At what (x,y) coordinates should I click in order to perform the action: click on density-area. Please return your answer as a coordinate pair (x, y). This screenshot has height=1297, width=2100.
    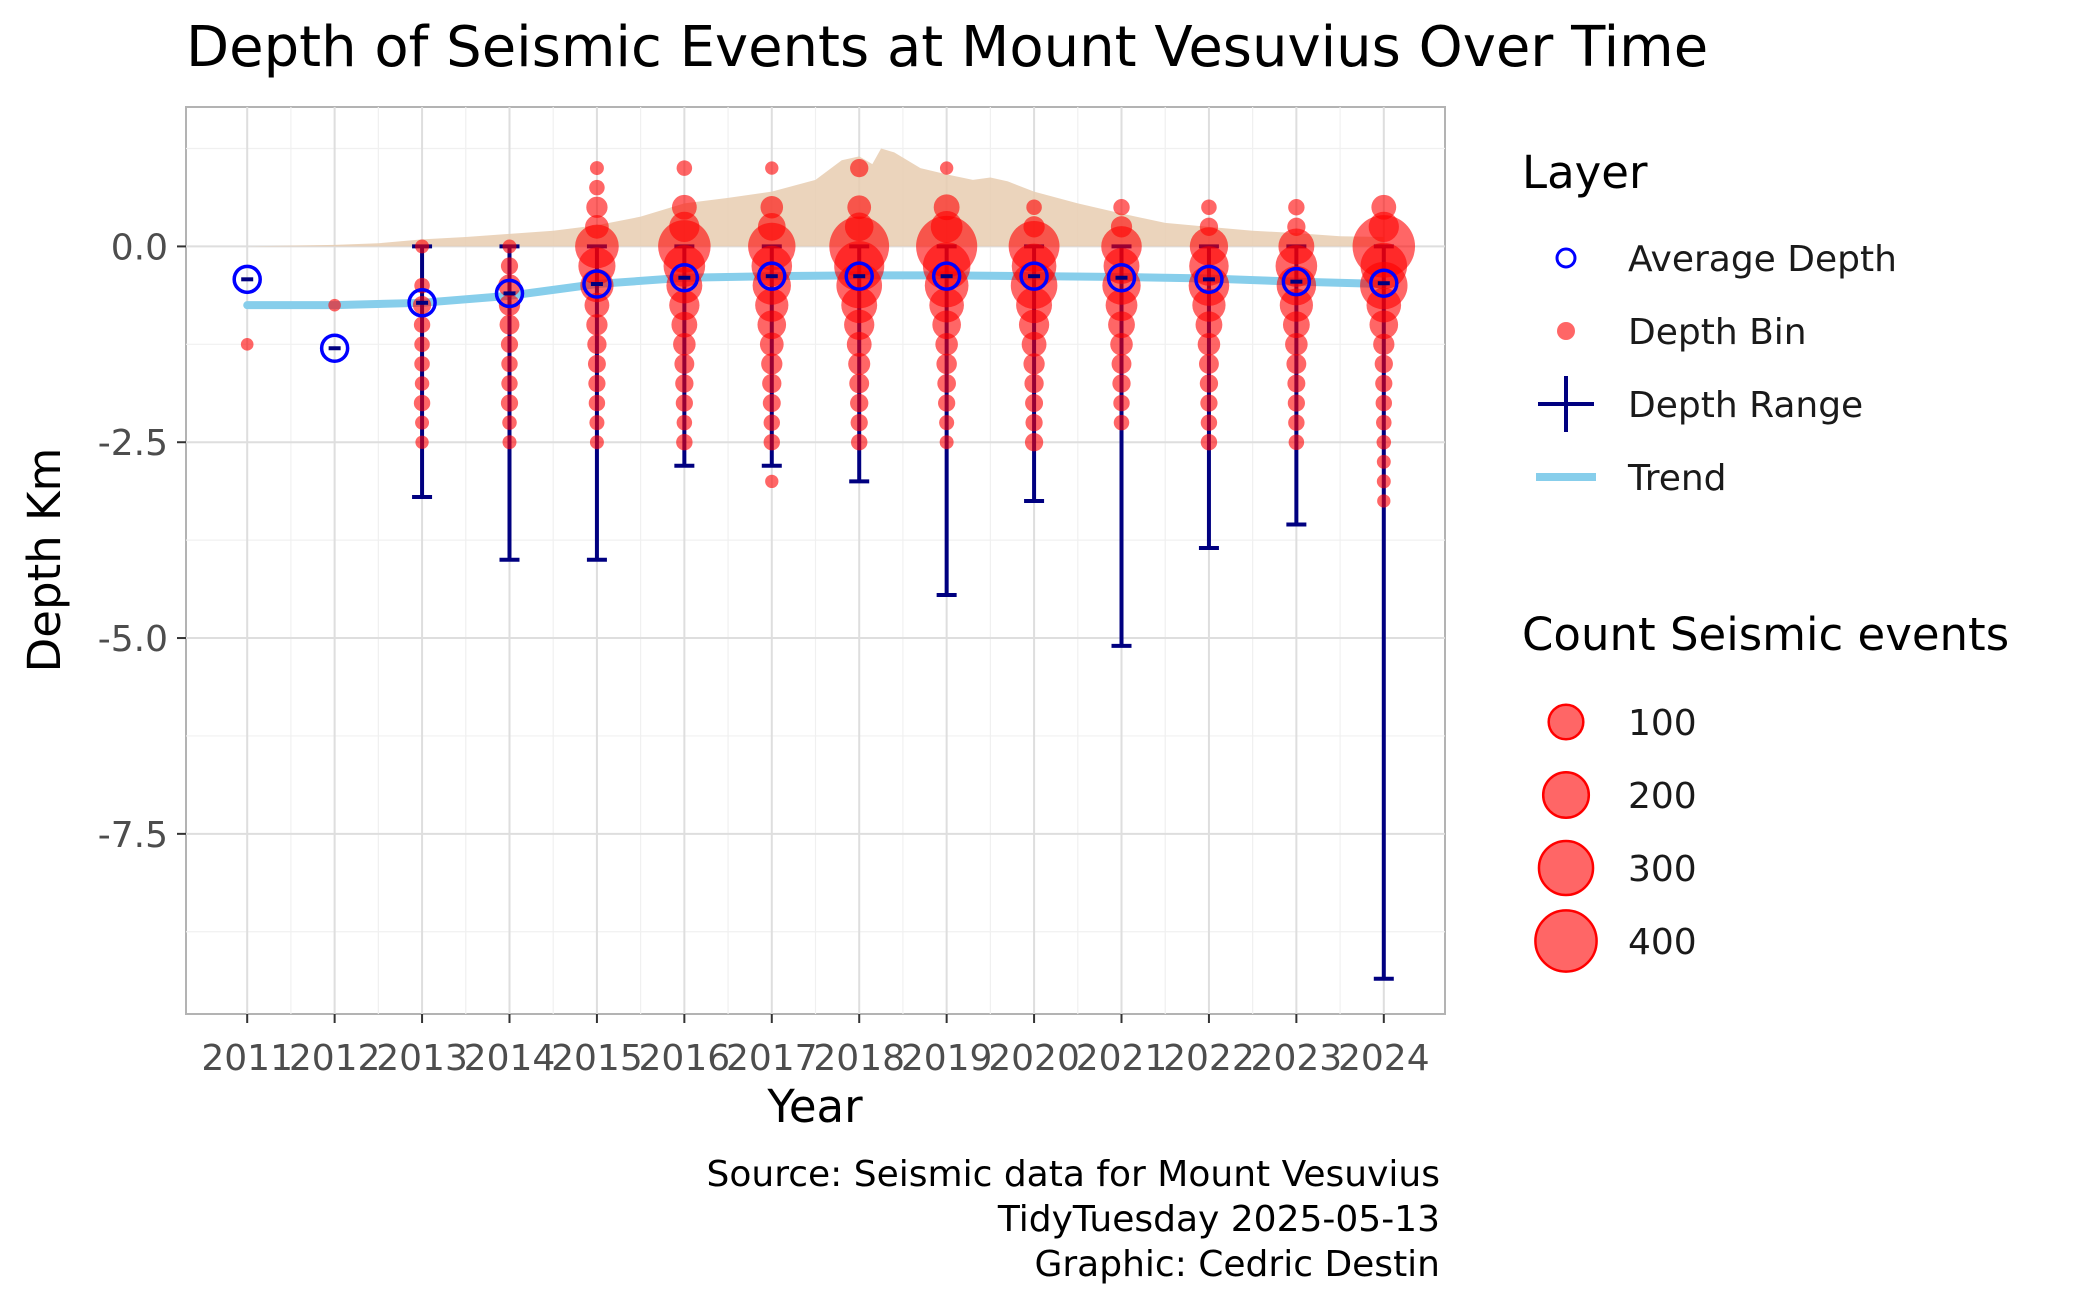
    Looking at the image, I should click on (815, 197).